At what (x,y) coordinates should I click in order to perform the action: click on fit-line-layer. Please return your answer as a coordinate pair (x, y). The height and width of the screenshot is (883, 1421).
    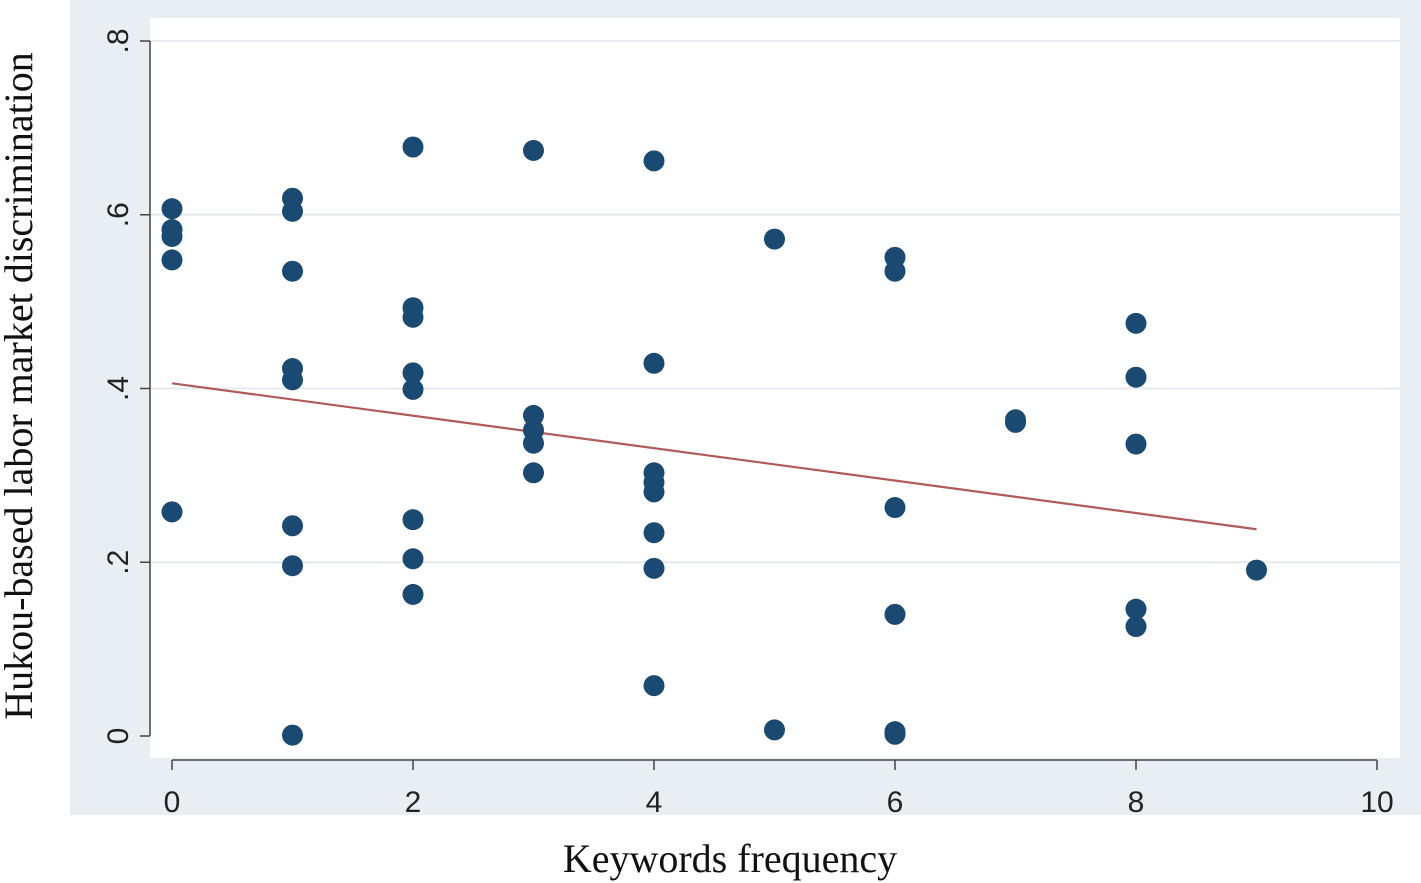
    Looking at the image, I should click on (714, 456).